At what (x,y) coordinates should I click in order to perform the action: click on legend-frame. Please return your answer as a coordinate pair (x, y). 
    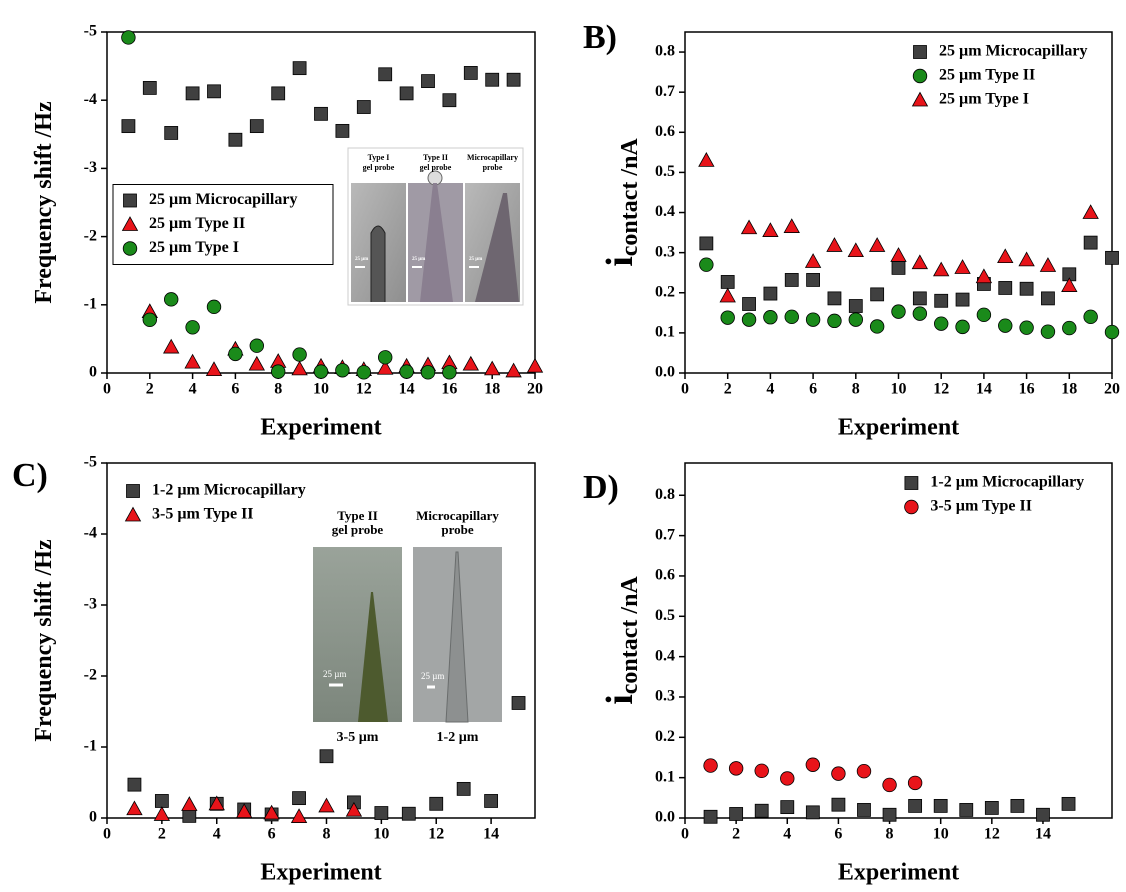
    Looking at the image, I should click on (223, 224).